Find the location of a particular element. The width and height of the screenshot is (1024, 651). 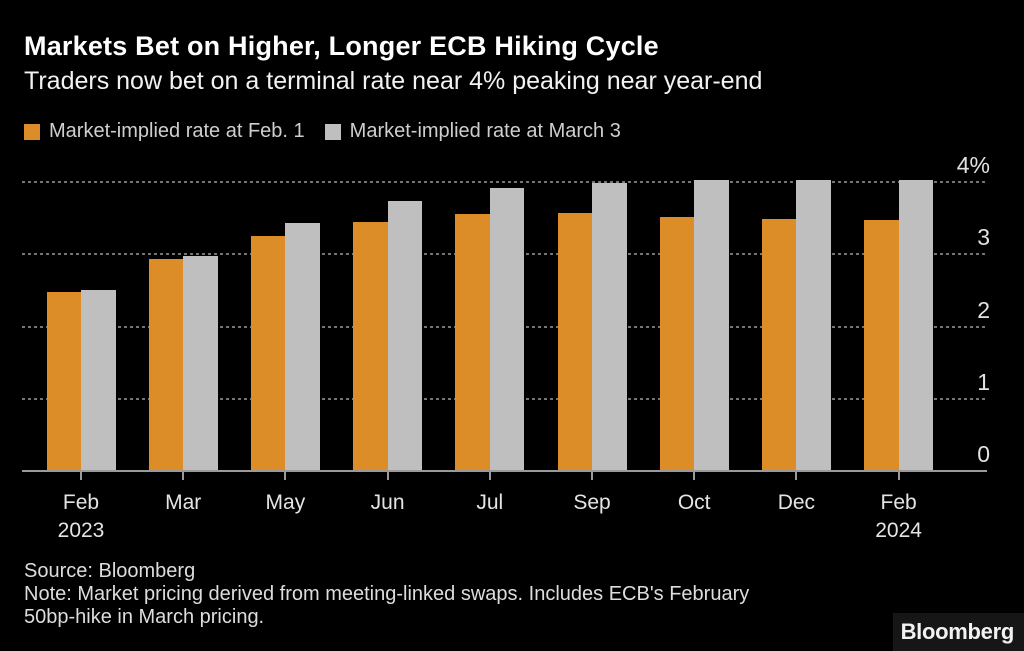

x-axis-tick-dec is located at coordinates (796, 475).